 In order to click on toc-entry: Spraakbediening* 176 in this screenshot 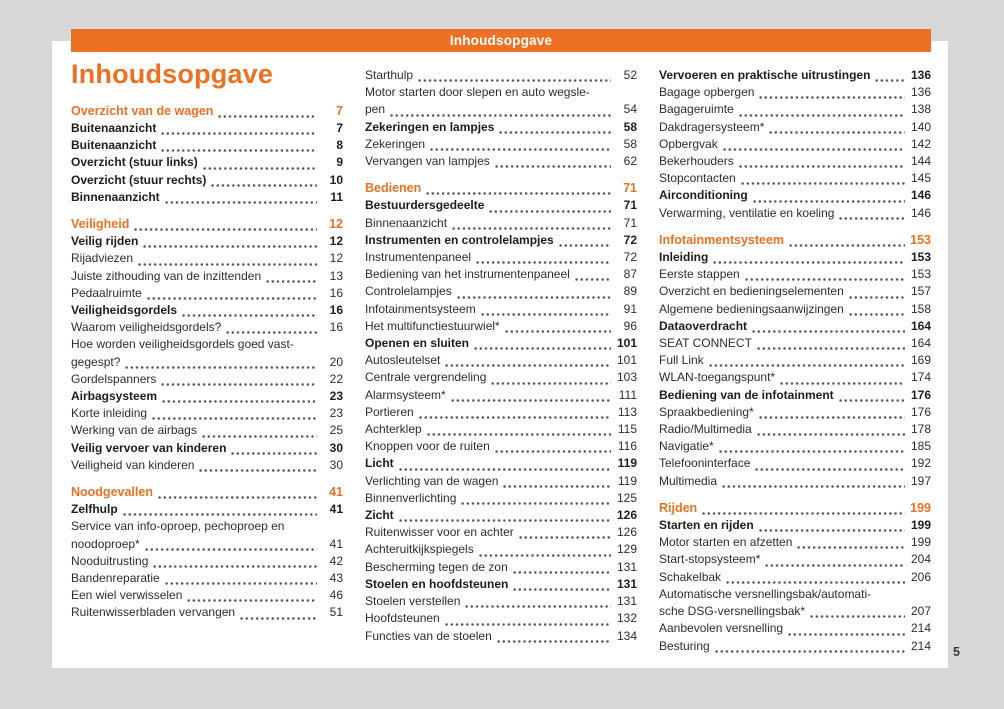, I will do `click(795, 412)`.